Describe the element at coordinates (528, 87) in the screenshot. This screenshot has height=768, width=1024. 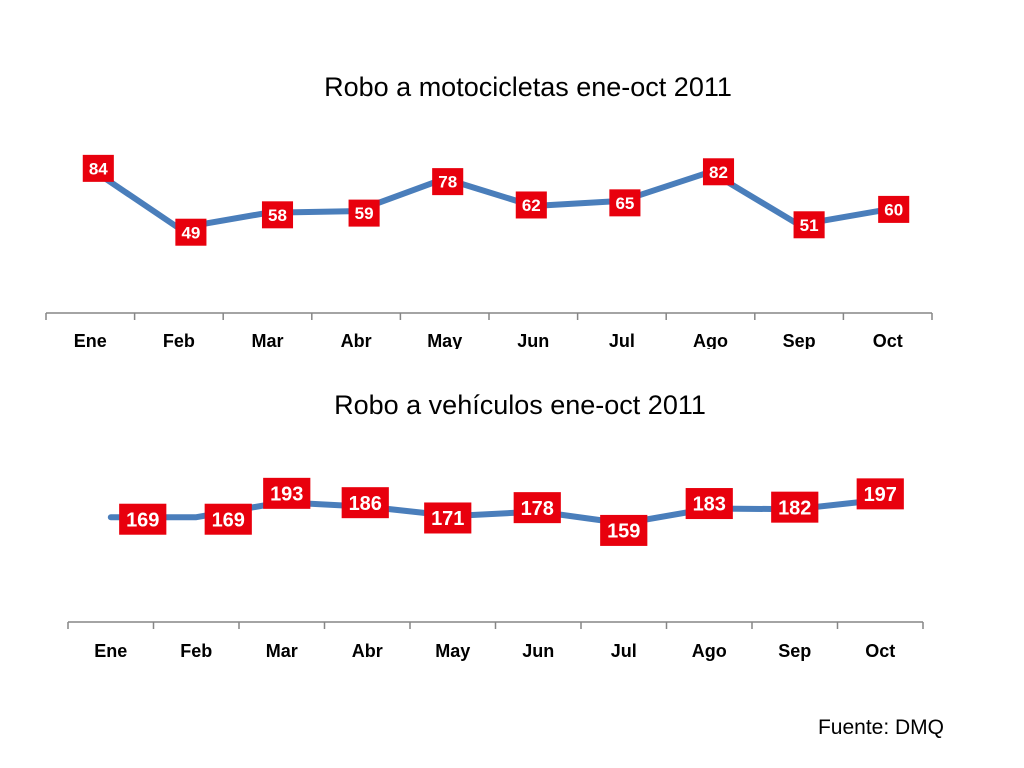
I see `chart-title-motocicletas: Robo a motocicletas ene-oct 2011` at that location.